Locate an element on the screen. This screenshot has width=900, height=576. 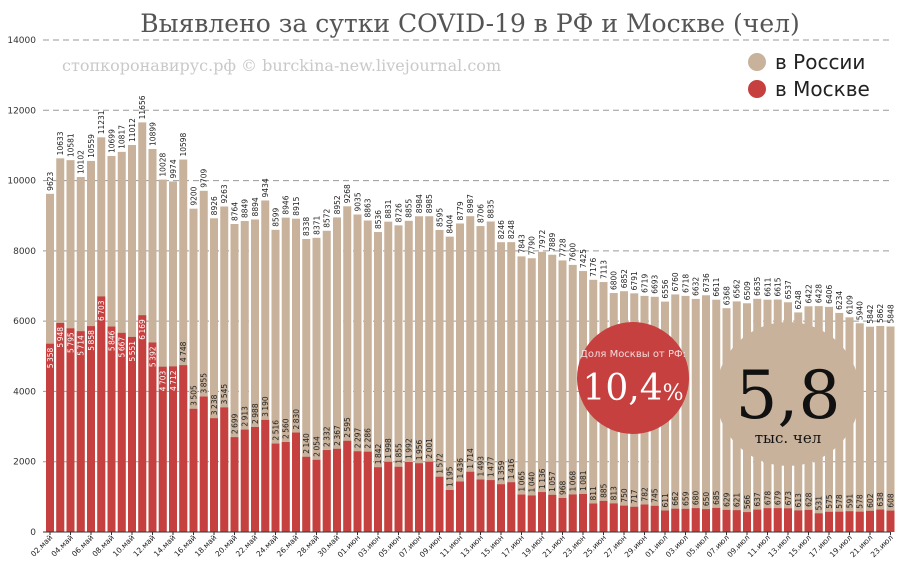
value-label-russia: 11012 is located at coordinates (132, 130).